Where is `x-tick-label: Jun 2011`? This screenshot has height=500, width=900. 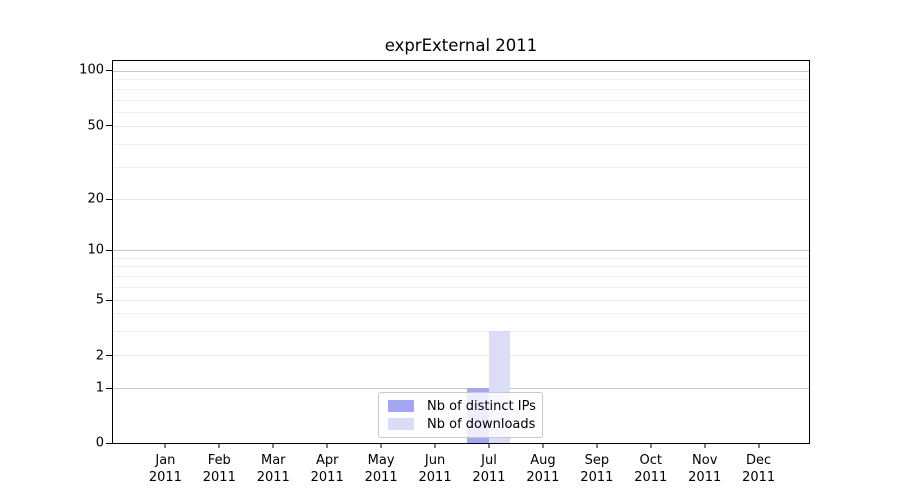 x-tick-label: Jun 2011 is located at coordinates (435, 469).